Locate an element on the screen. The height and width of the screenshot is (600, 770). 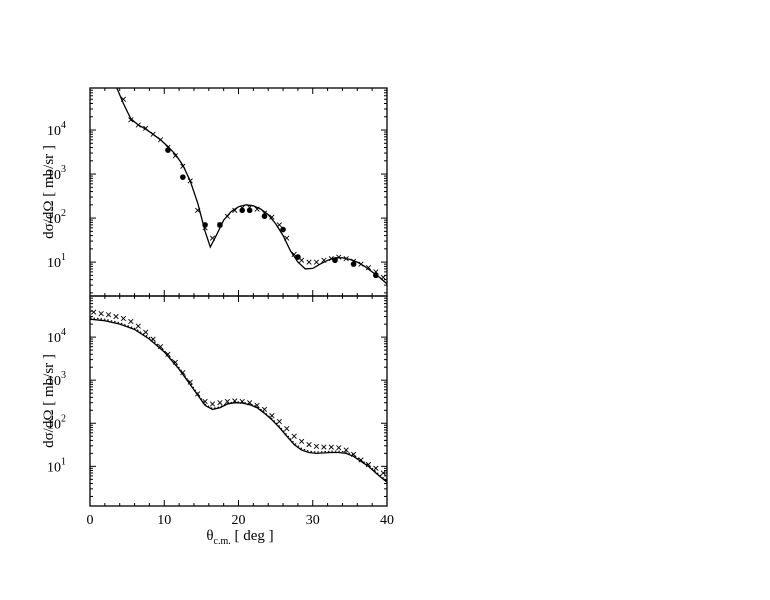
theory-curve-dotted is located at coordinates (238, 399).